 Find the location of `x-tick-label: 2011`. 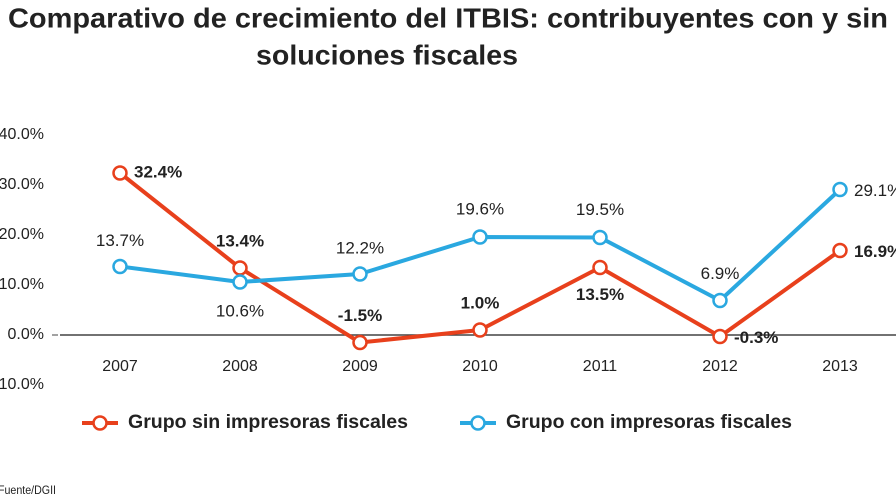

x-tick-label: 2011 is located at coordinates (600, 366).